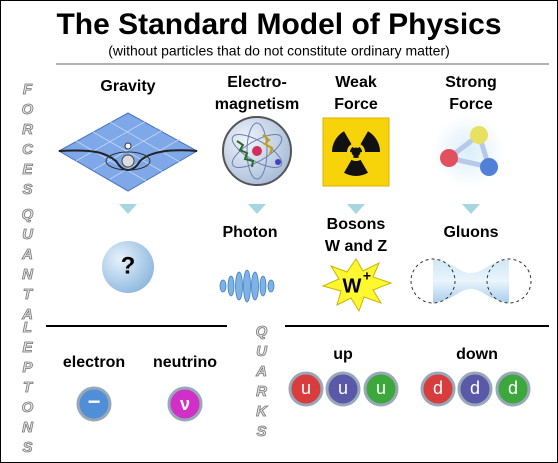 The width and height of the screenshot is (558, 463). I want to click on electron-circle, so click(94, 404).